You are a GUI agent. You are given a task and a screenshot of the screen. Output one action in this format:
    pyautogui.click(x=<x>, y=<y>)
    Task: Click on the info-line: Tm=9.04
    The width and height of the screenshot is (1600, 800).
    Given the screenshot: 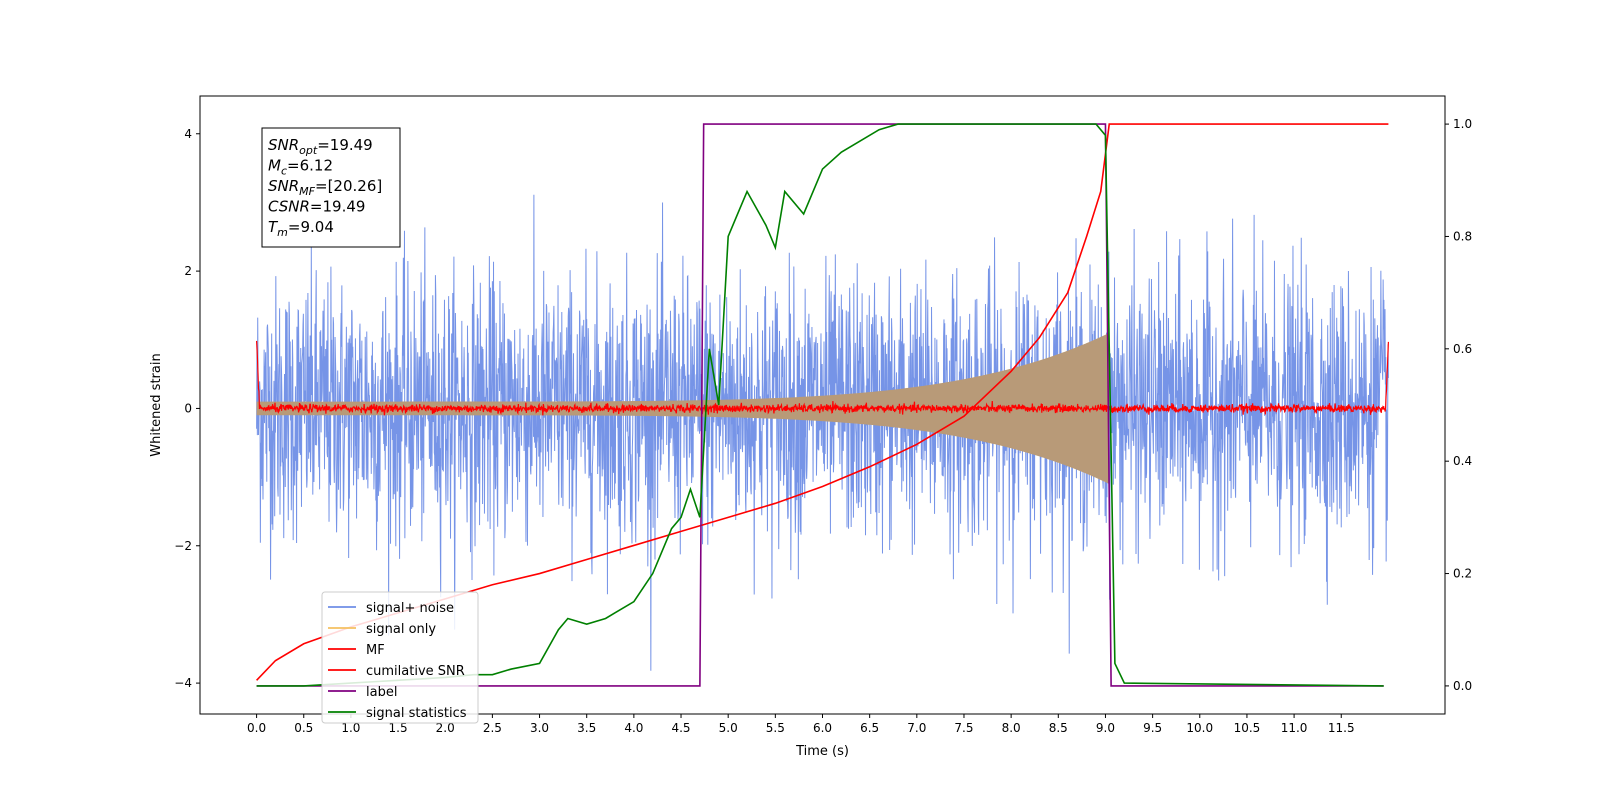 What is the action you would take?
    pyautogui.click(x=301, y=228)
    